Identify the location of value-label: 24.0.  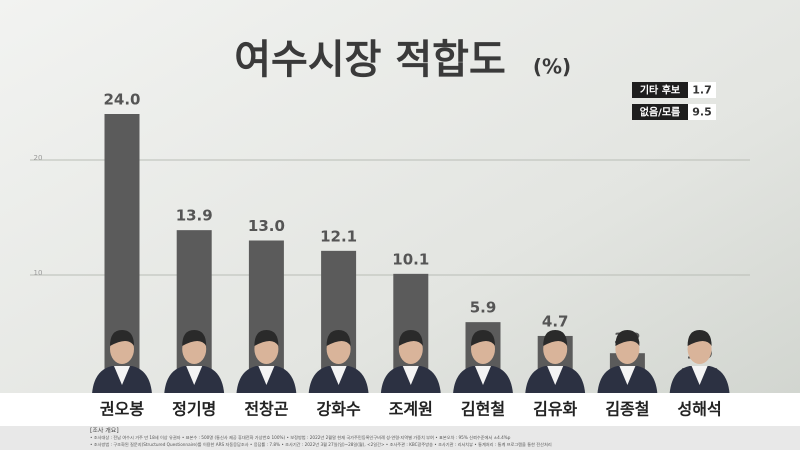
(121, 100).